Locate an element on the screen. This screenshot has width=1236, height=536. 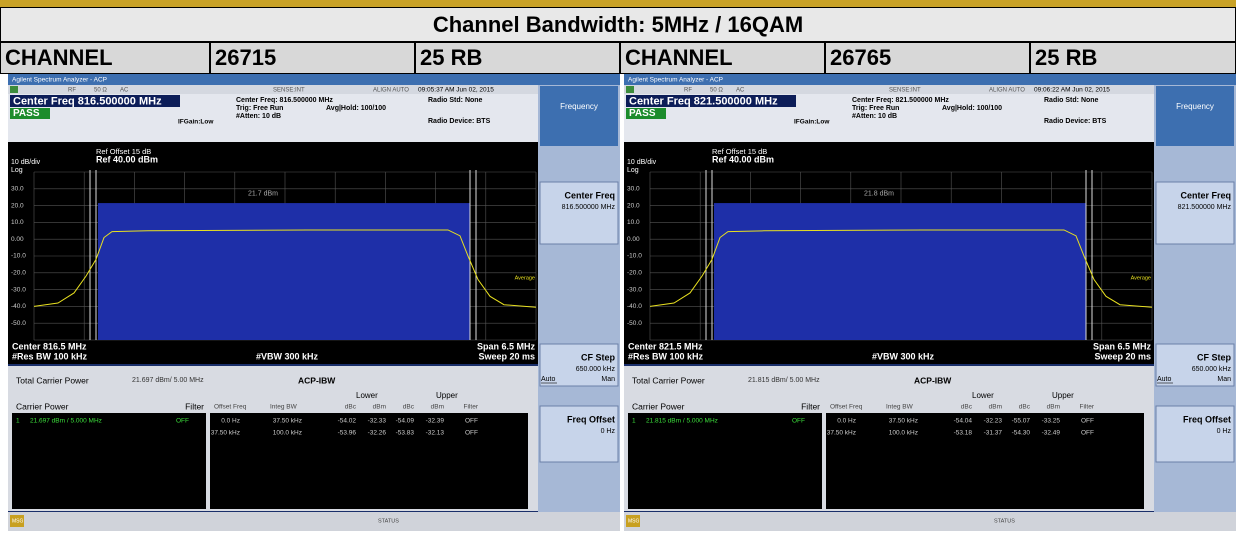
label: SENSE:INT is located at coordinates (905, 91).